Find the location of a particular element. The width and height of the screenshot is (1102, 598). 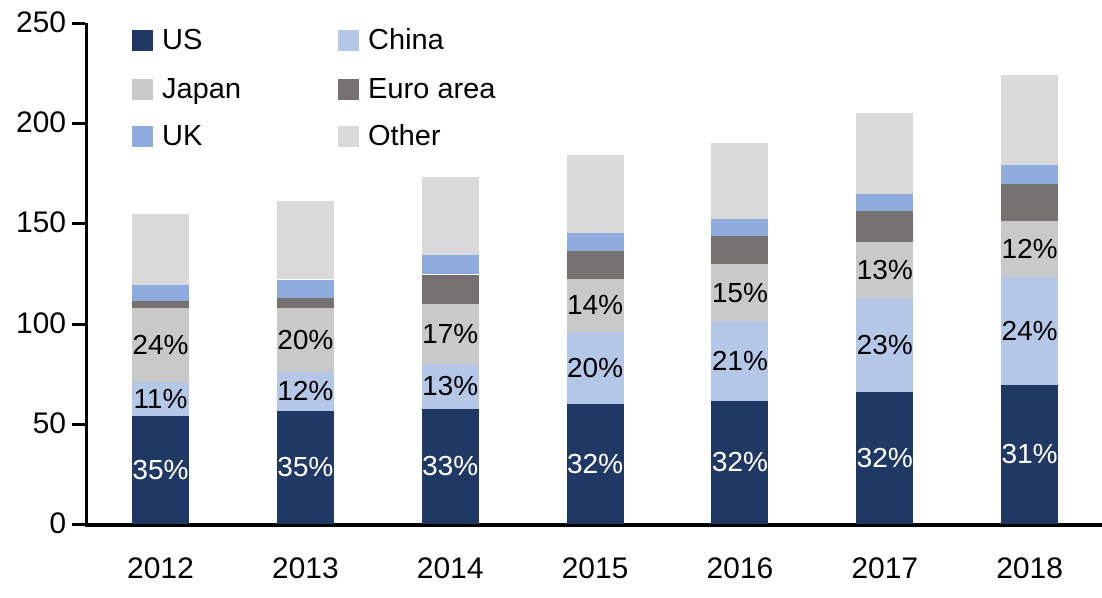

bar-segment-japan: 12% is located at coordinates (1030, 249).